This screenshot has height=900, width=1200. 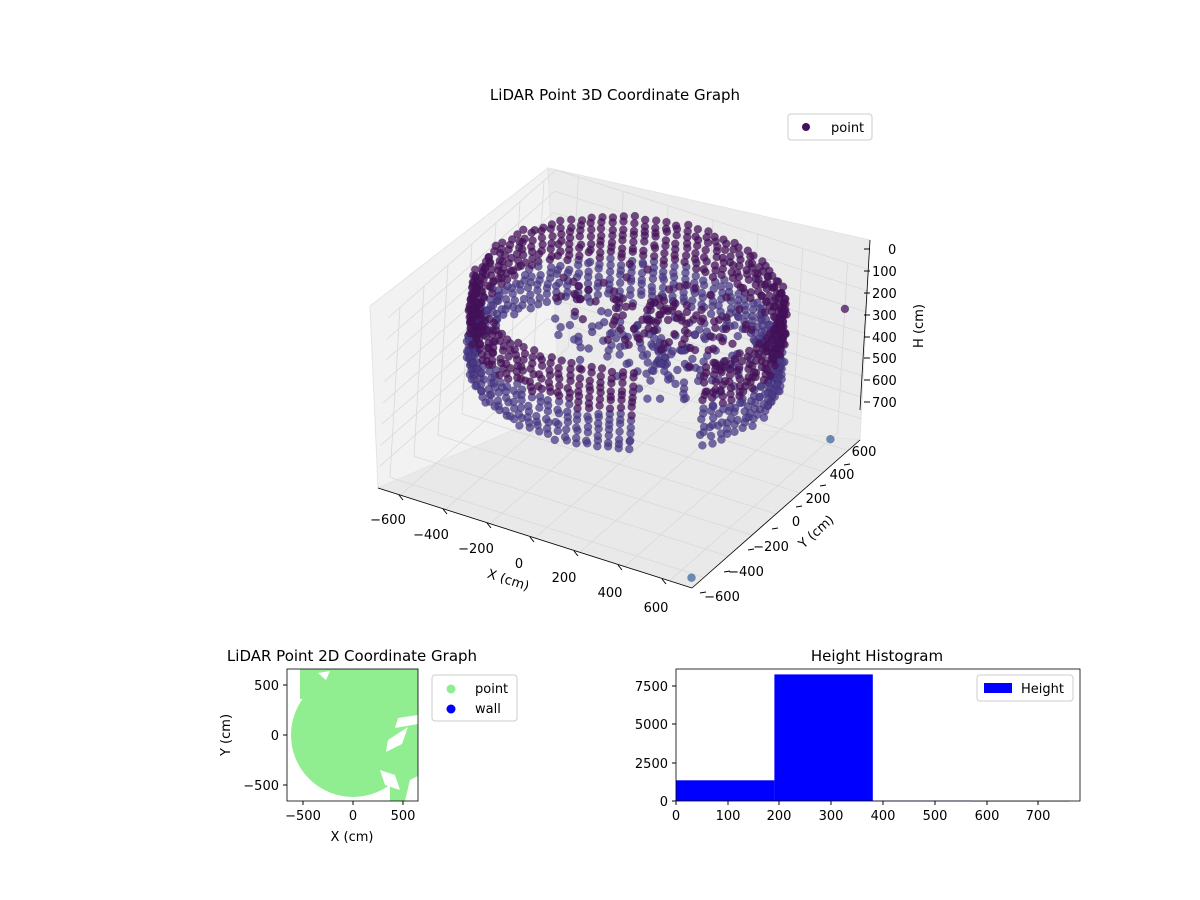 What do you see at coordinates (816, 533) in the screenshot?
I see `y-axis-label-3d: Y (cm)` at bounding box center [816, 533].